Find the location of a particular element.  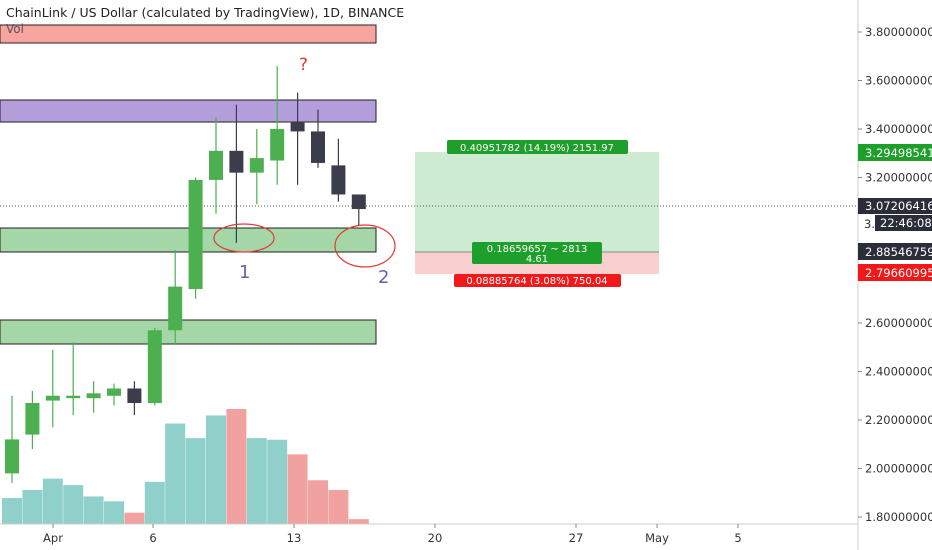

target-label-box is located at coordinates (537, 147).